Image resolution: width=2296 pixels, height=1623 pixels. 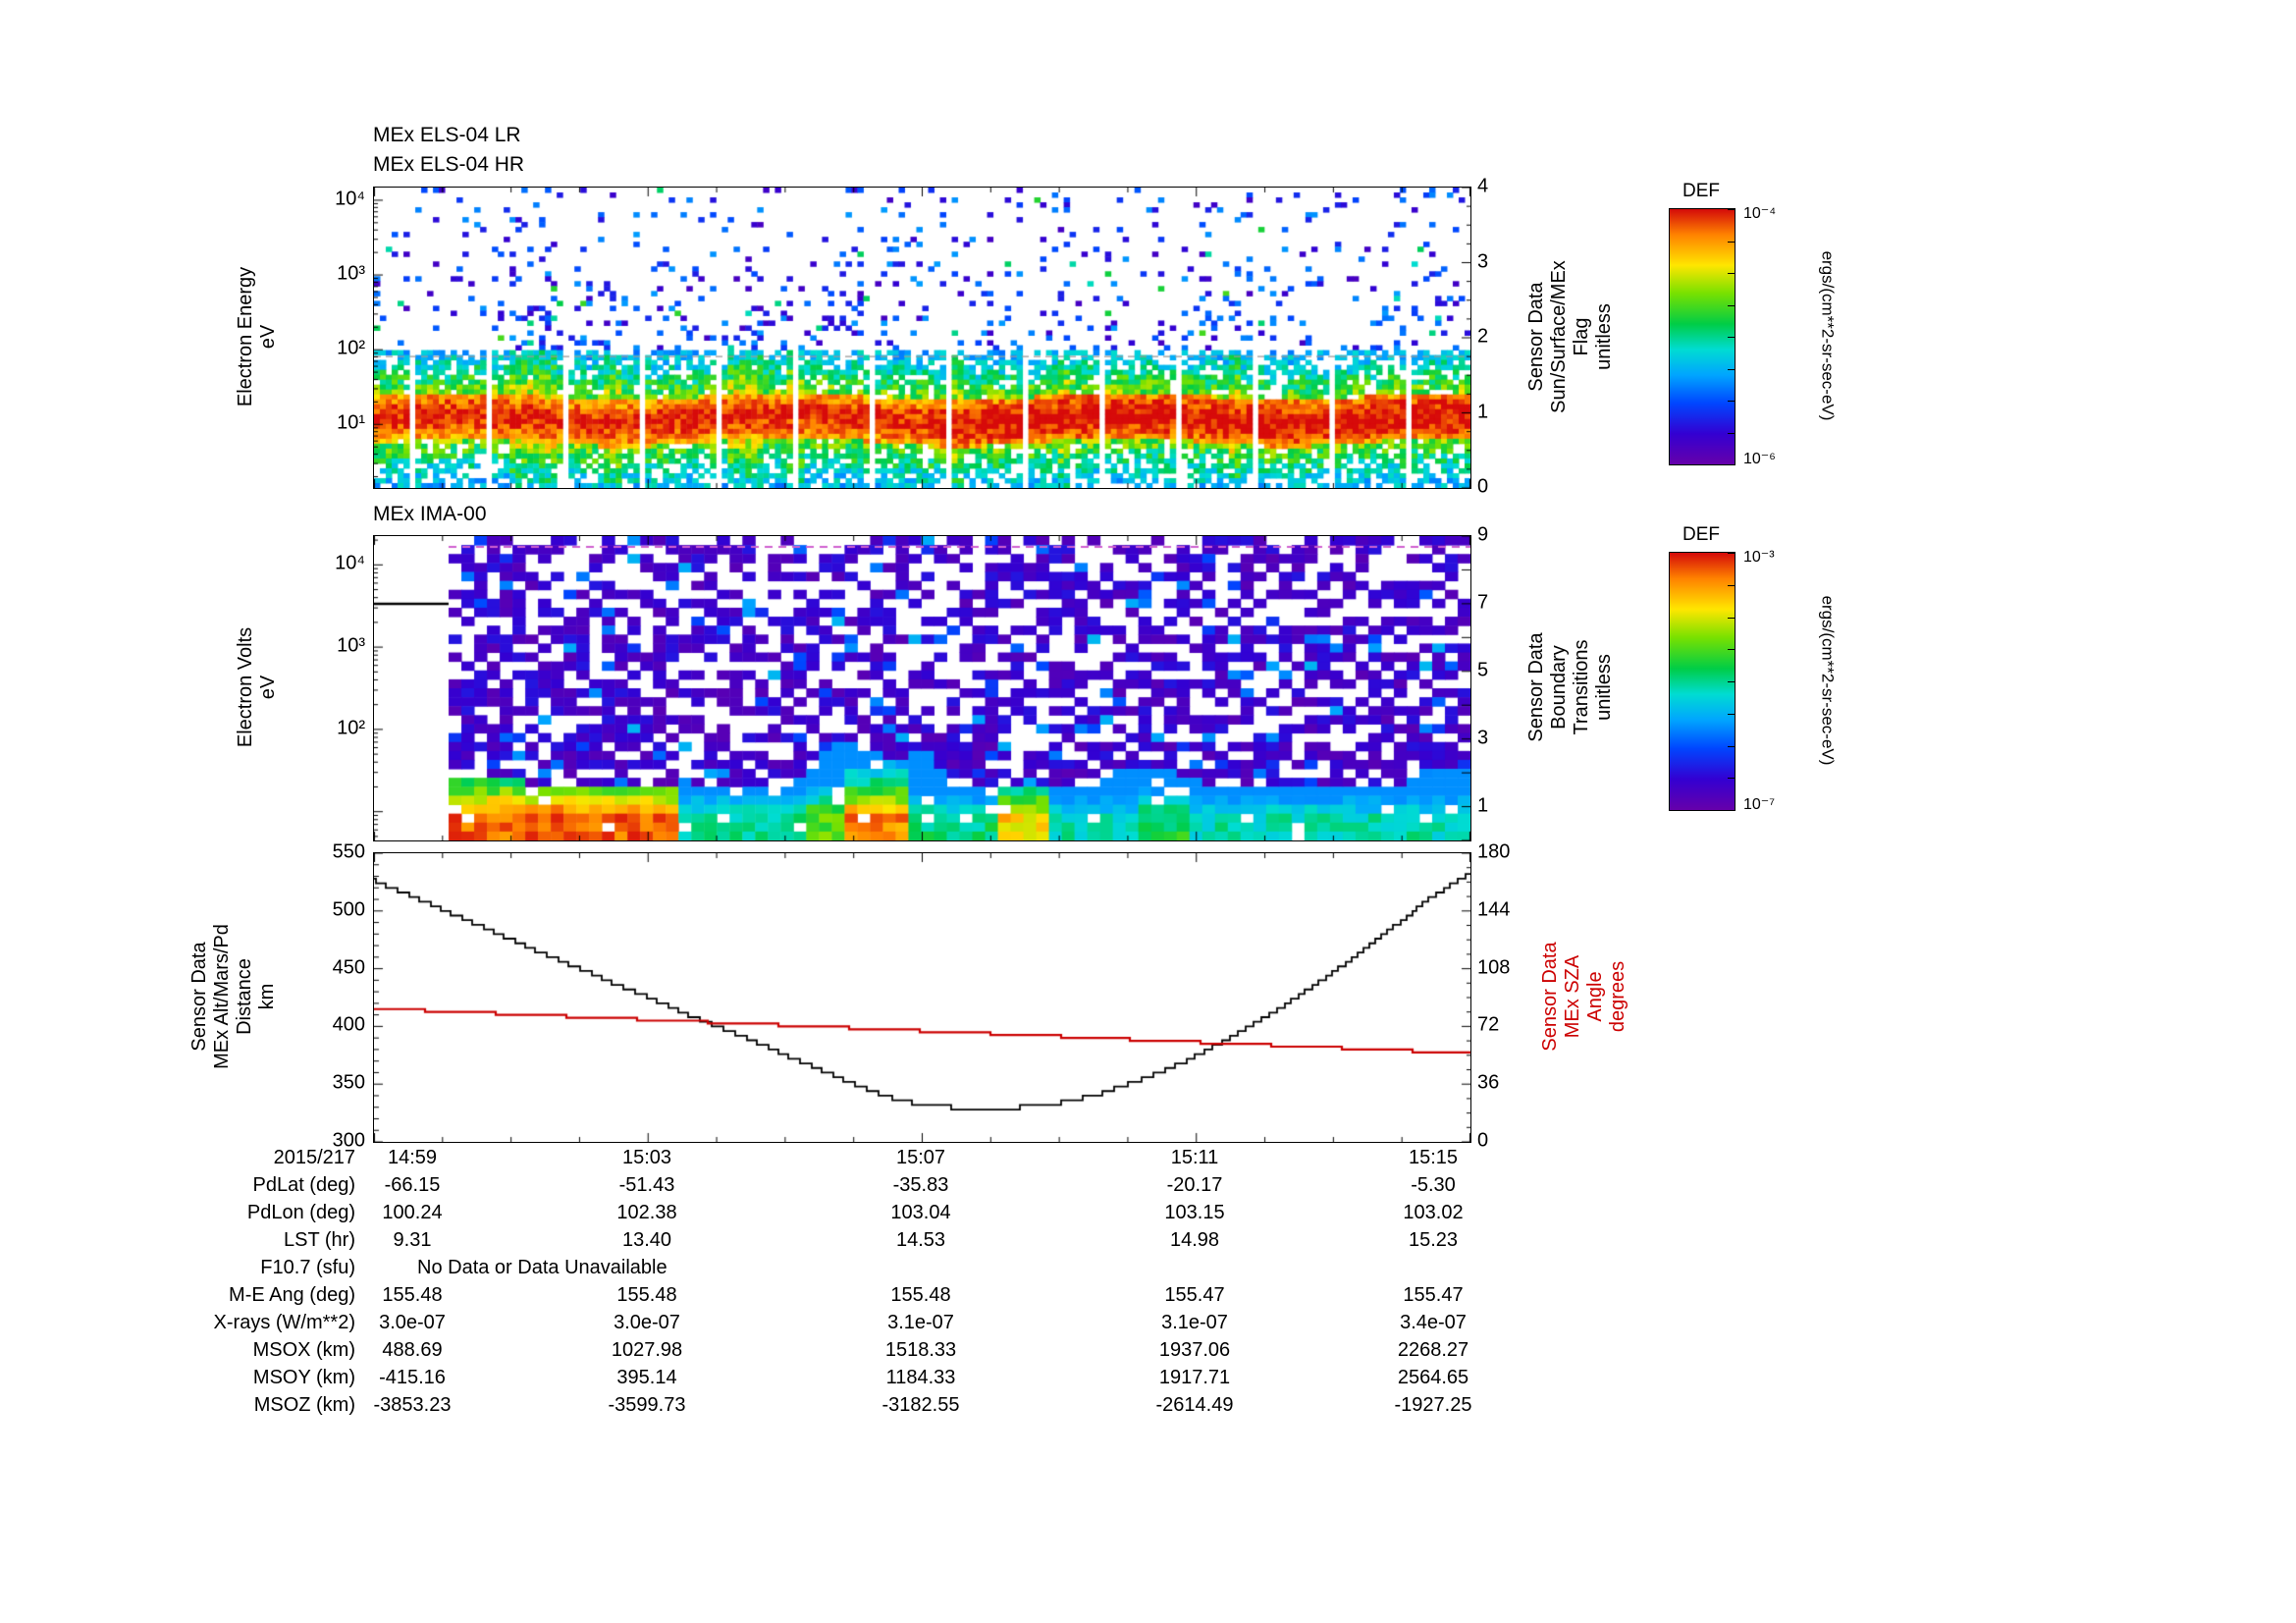 I want to click on table-cell: 9.31, so click(x=412, y=1240).